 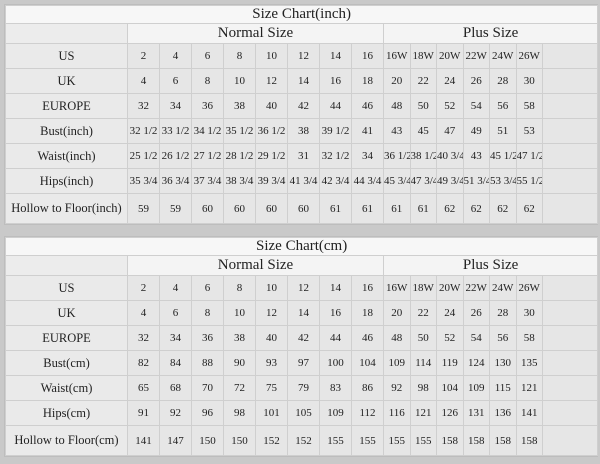 What do you see at coordinates (207, 131) in the screenshot?
I see `normal-size-cell: 34 1/2` at bounding box center [207, 131].